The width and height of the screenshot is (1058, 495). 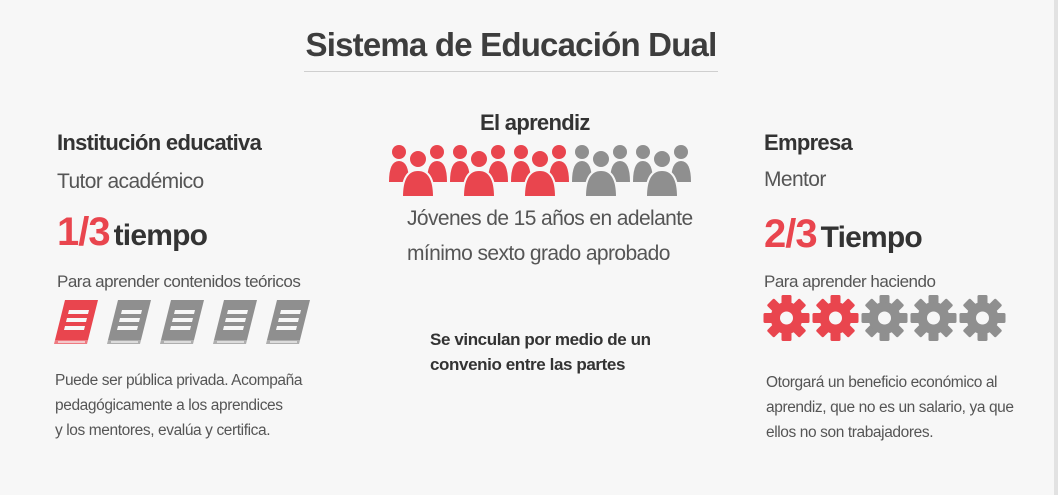 I want to click on people-icon-row, so click(x=540, y=170).